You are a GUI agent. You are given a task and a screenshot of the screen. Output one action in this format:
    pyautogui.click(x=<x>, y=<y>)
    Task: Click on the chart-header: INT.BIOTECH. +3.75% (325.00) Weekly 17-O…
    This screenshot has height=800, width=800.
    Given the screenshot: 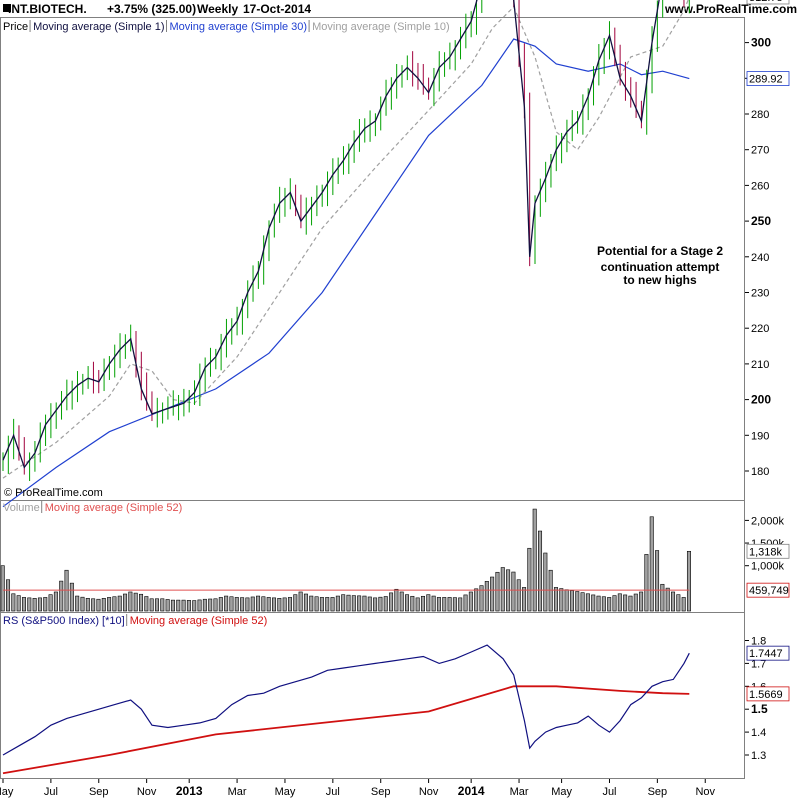 What is the action you would take?
    pyautogui.click(x=400, y=9)
    